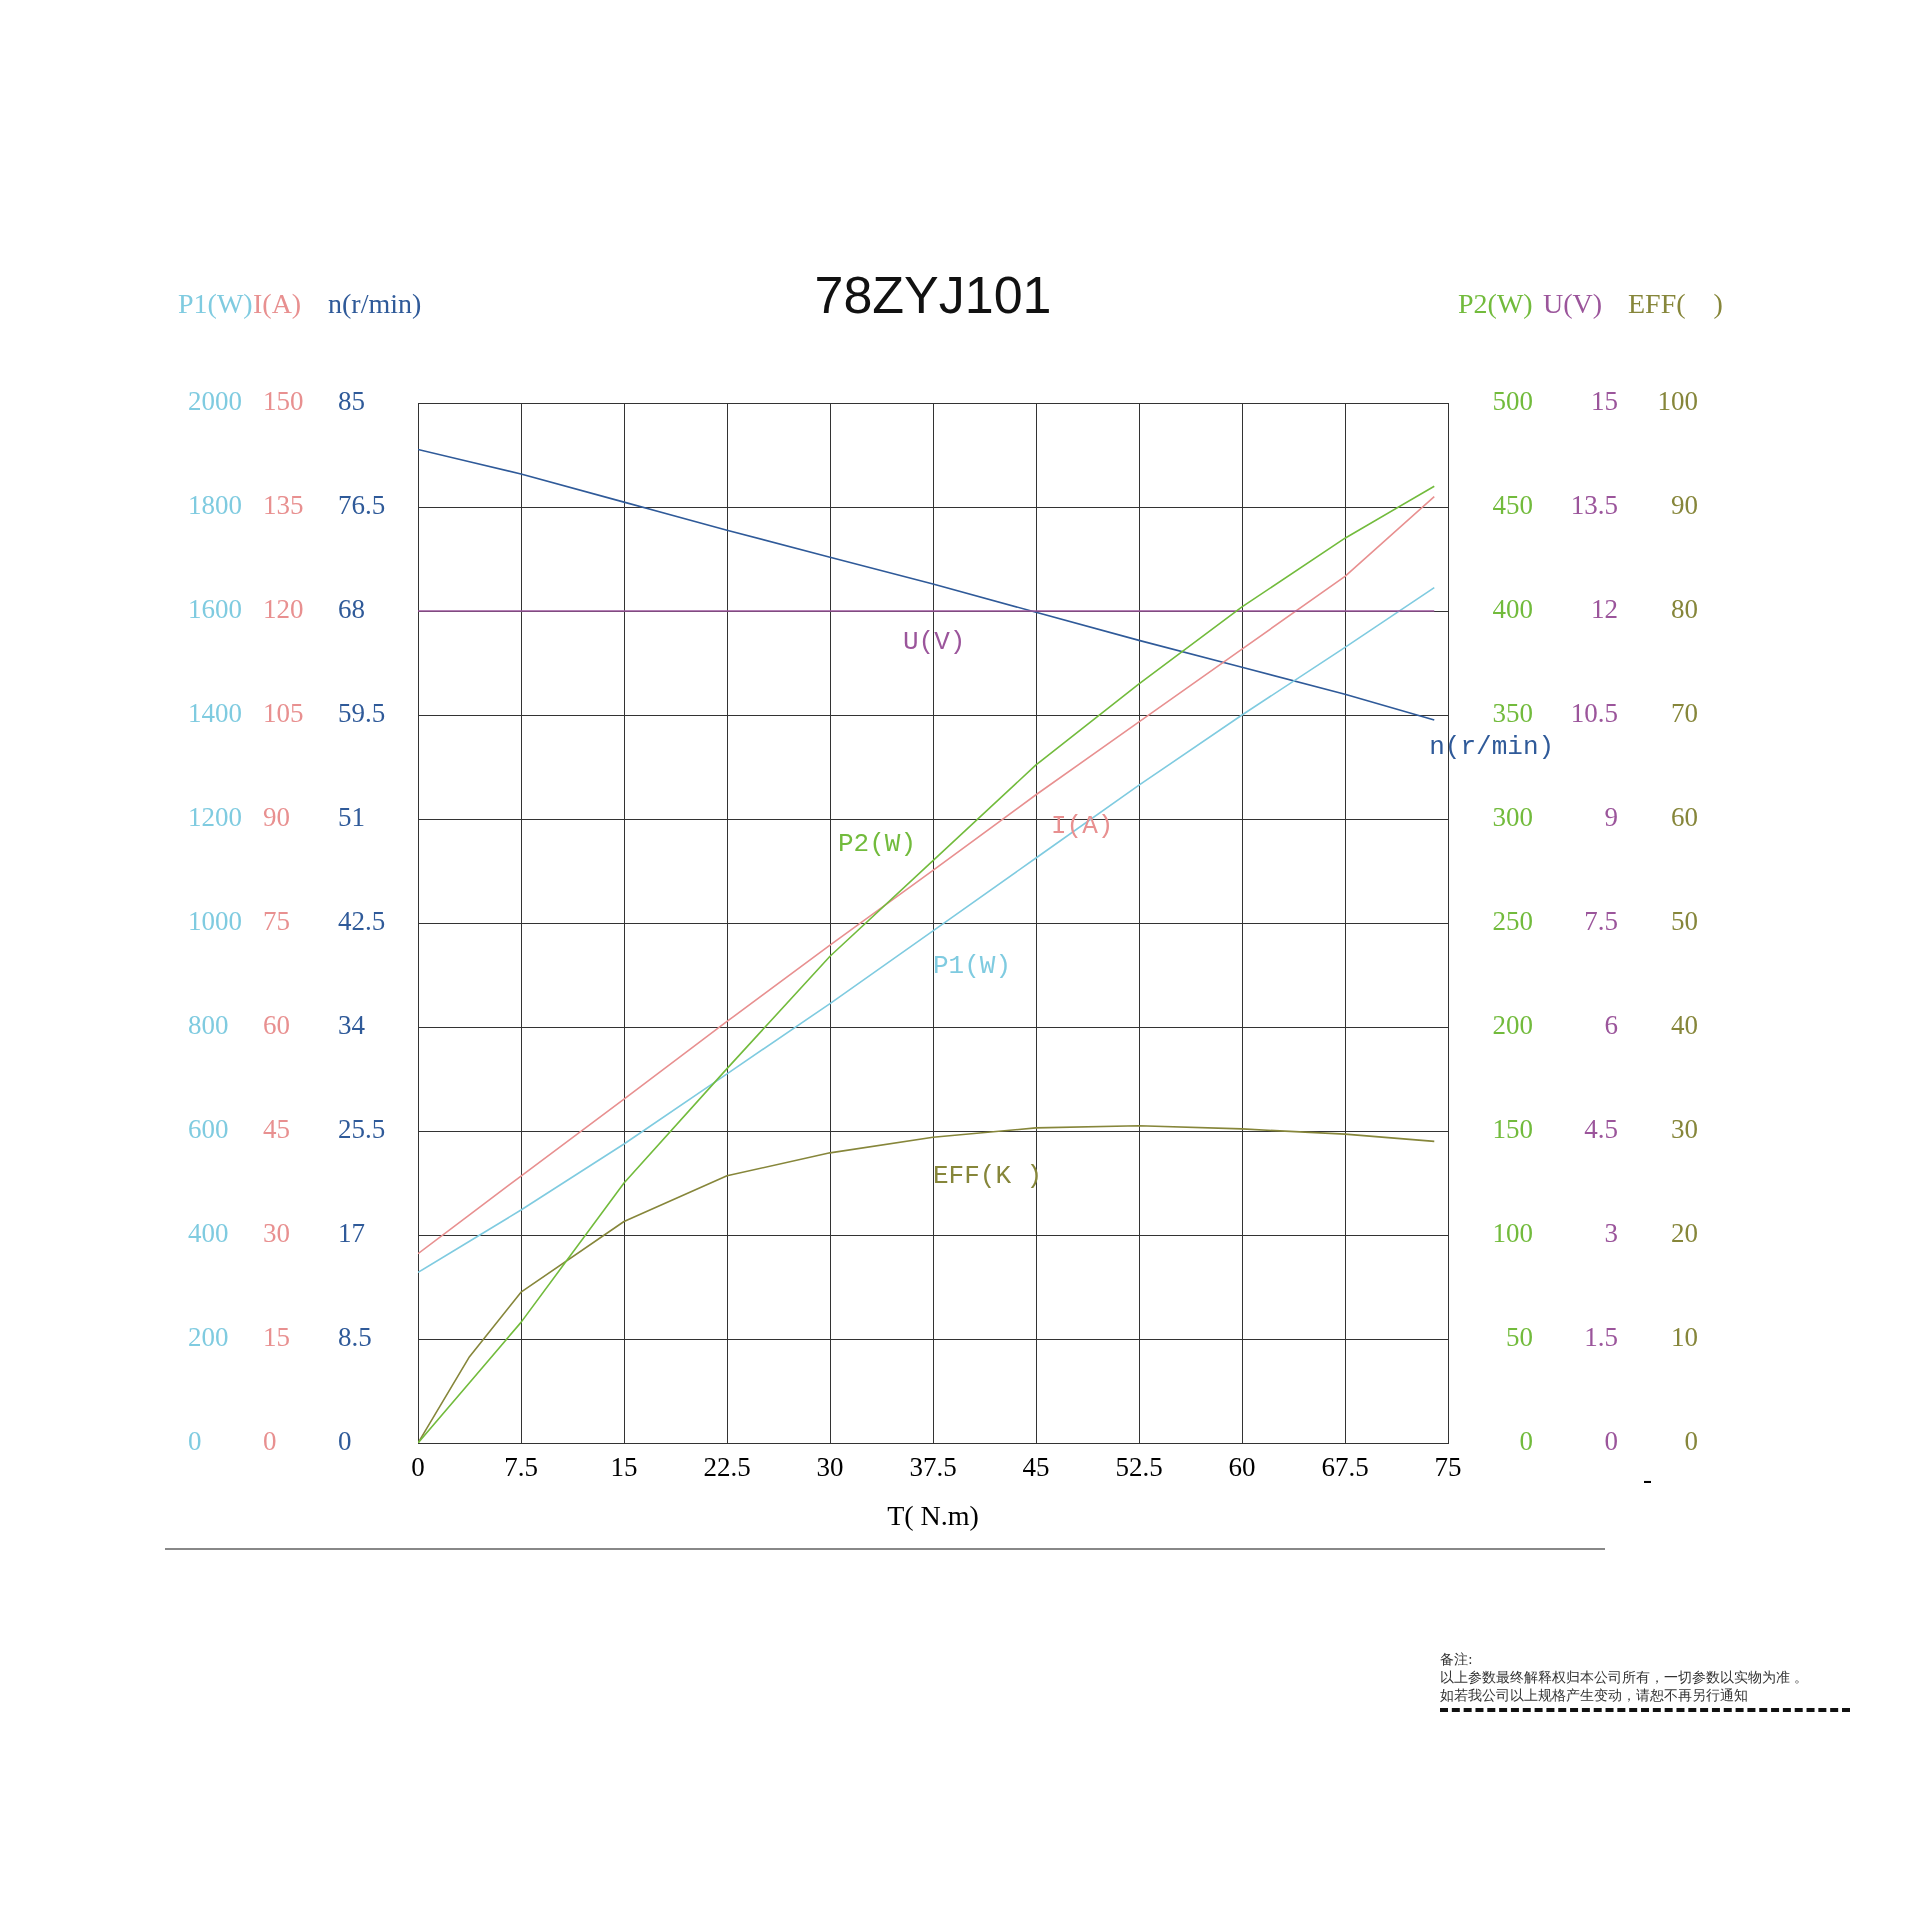 This screenshot has width=1920, height=1920. What do you see at coordinates (1684, 817) in the screenshot?
I see `y3-tick-label: 60` at bounding box center [1684, 817].